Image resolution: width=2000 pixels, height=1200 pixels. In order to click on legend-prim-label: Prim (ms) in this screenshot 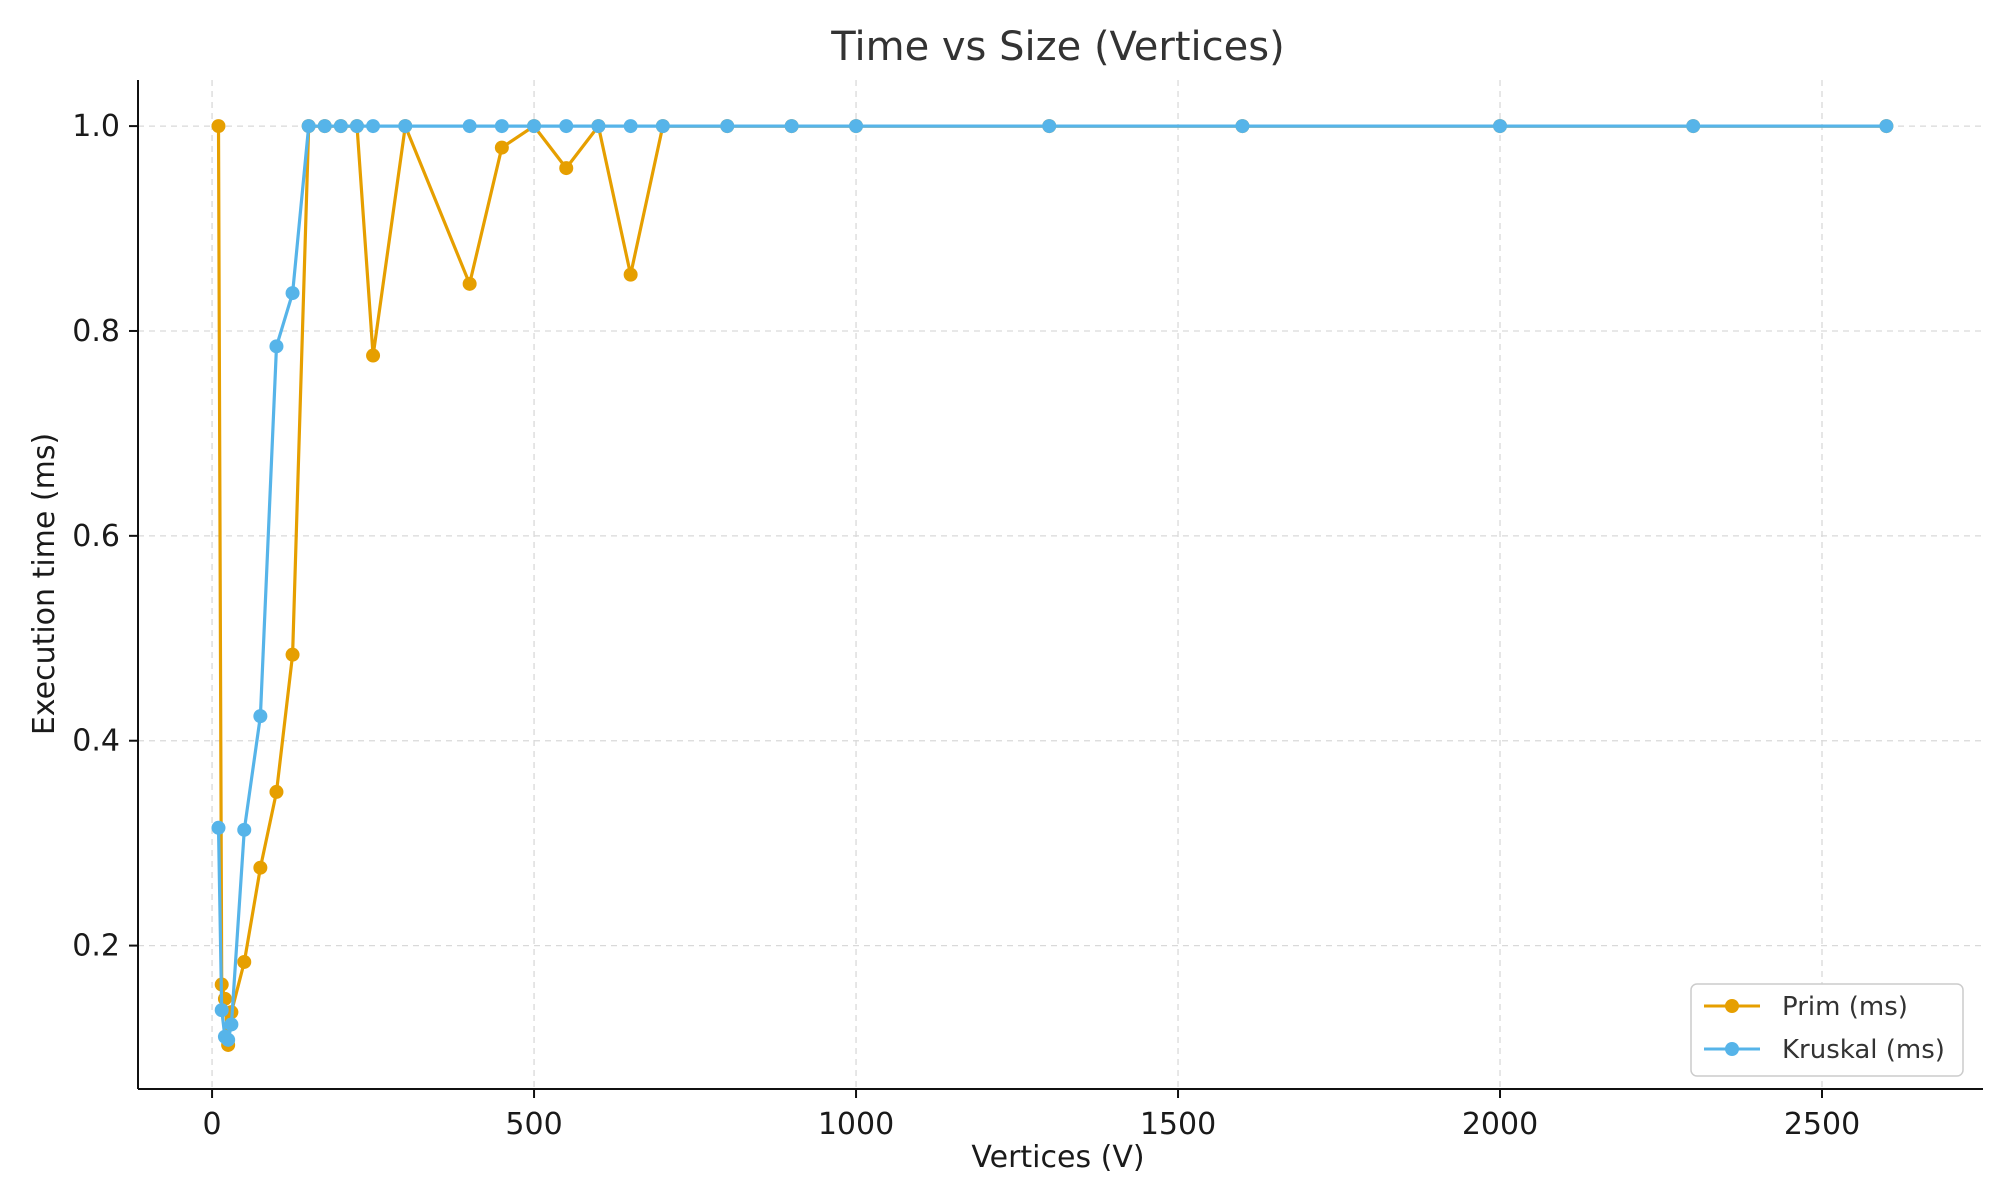, I will do `click(1845, 1007)`.